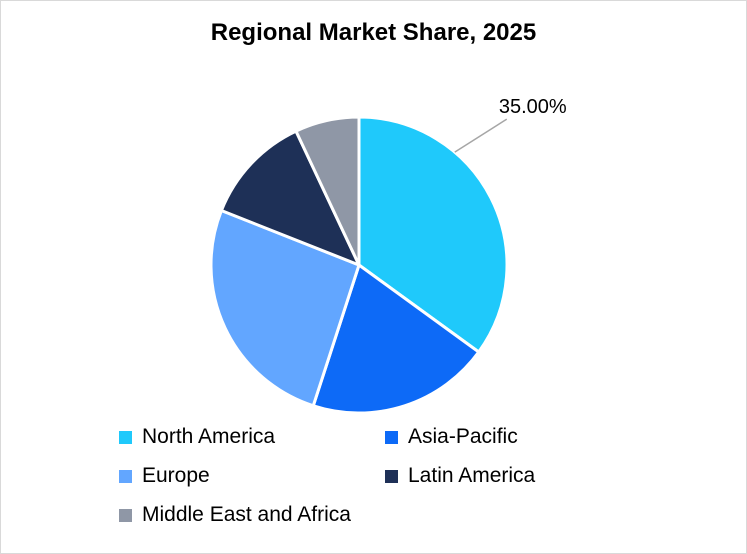  Describe the element at coordinates (510, 124) in the screenshot. I see `pie-data-labels: 35.00%` at that location.